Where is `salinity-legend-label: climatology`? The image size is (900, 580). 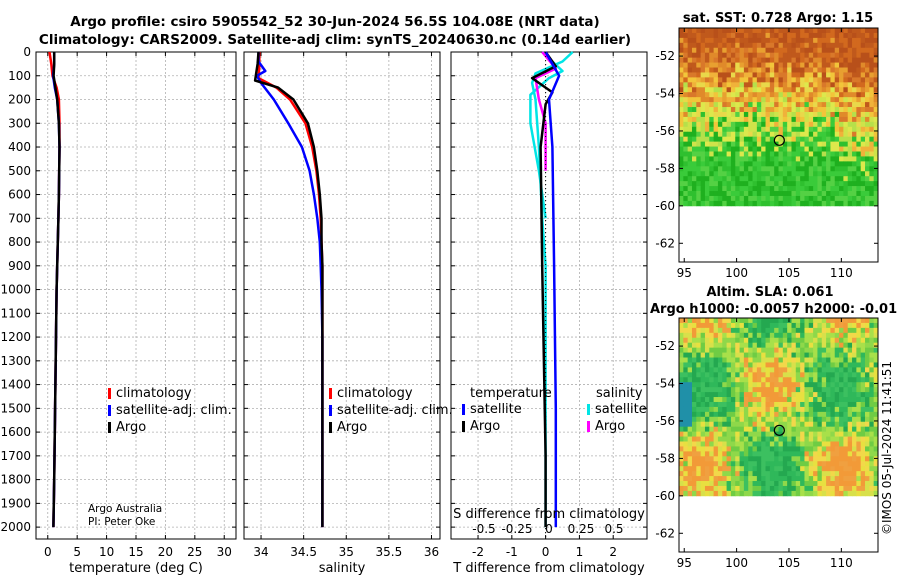 salinity-legend-label: climatology is located at coordinates (375, 393).